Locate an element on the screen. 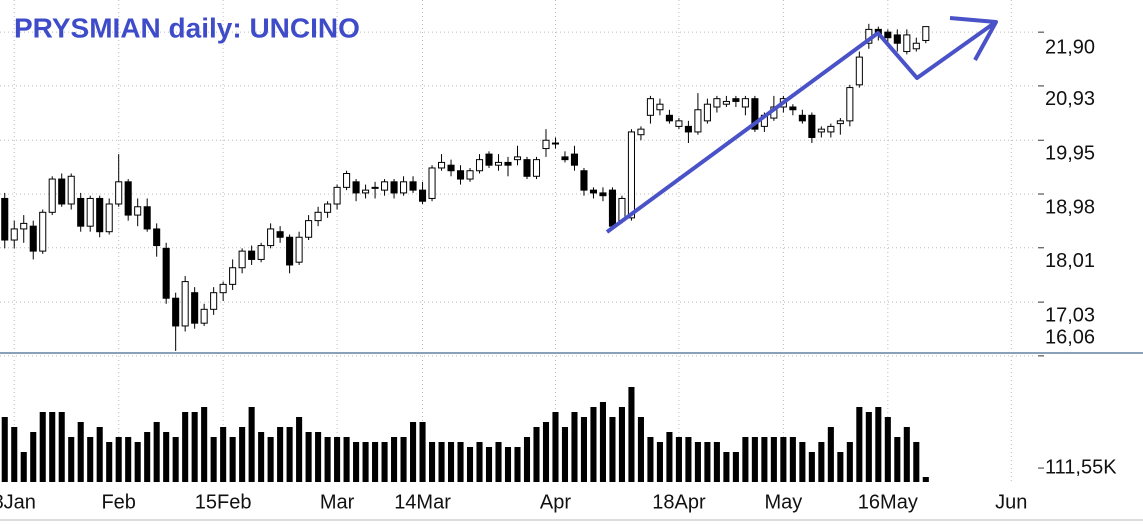 The width and height of the screenshot is (1143, 524). x-tick-label: Mar is located at coordinates (337, 502).